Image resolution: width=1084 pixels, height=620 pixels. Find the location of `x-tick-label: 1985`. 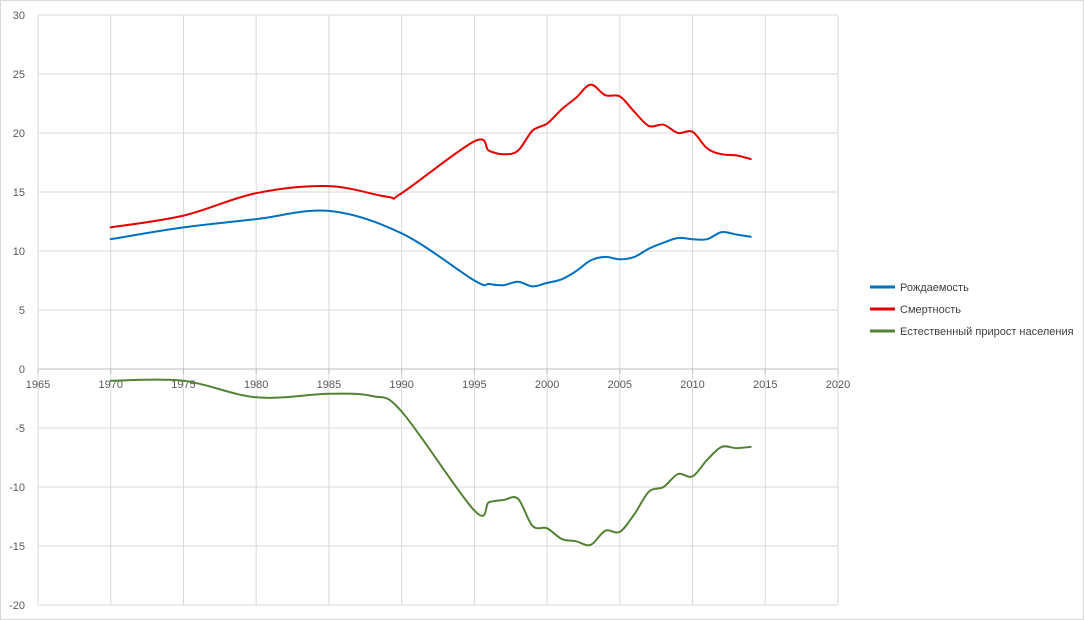

x-tick-label: 1985 is located at coordinates (329, 385).